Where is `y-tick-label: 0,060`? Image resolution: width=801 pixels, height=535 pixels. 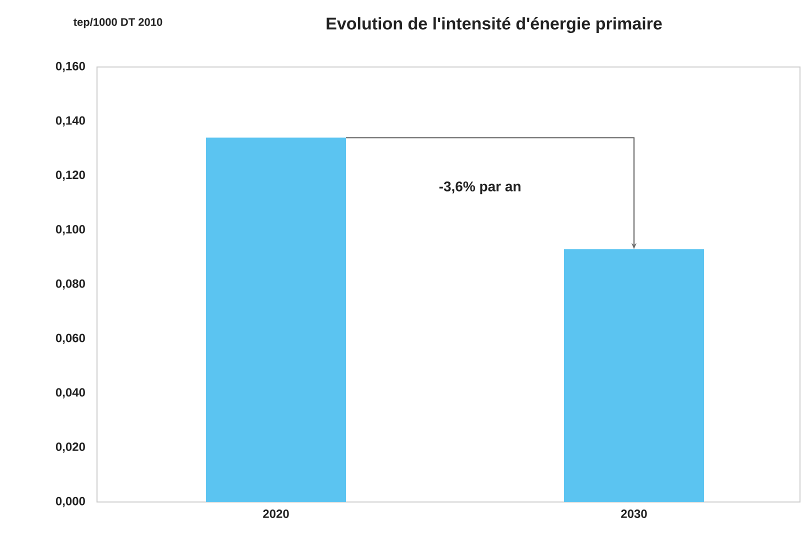
y-tick-label: 0,060 is located at coordinates (70, 339).